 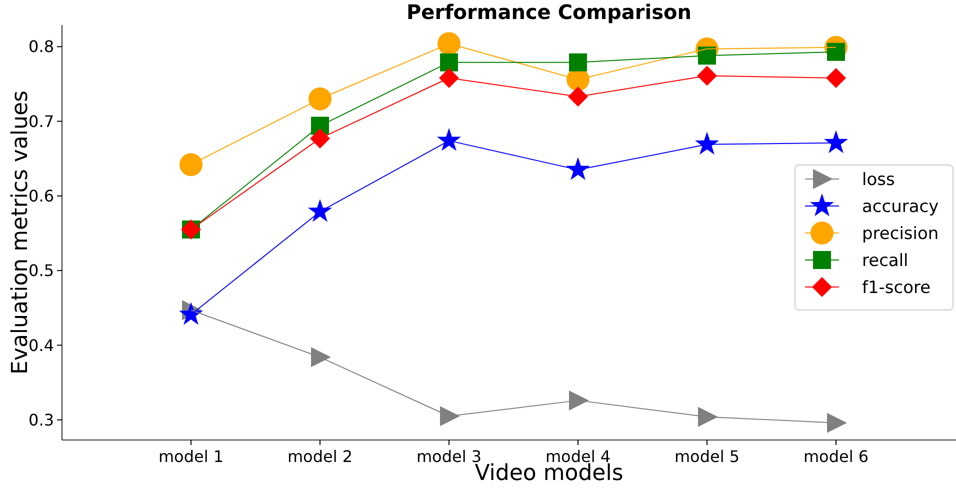 What do you see at coordinates (549, 473) in the screenshot?
I see `x-axis-title: Video models` at bounding box center [549, 473].